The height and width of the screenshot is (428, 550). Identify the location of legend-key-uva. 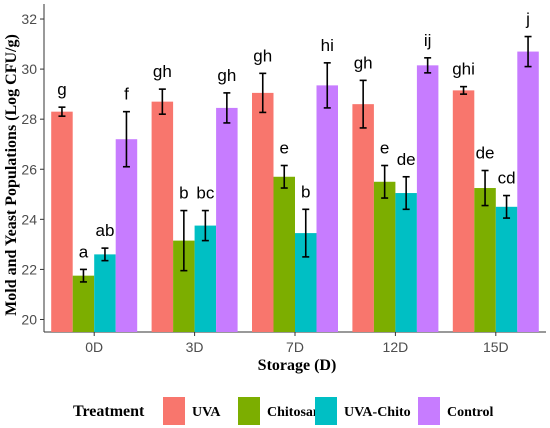
(174, 411).